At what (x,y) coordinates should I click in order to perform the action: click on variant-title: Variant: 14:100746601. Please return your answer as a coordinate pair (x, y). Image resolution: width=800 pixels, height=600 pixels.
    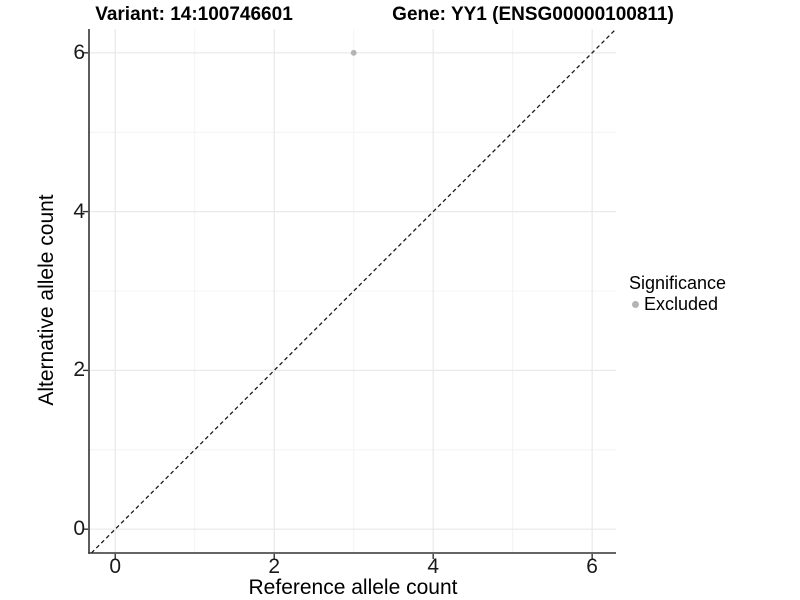
    Looking at the image, I should click on (194, 14).